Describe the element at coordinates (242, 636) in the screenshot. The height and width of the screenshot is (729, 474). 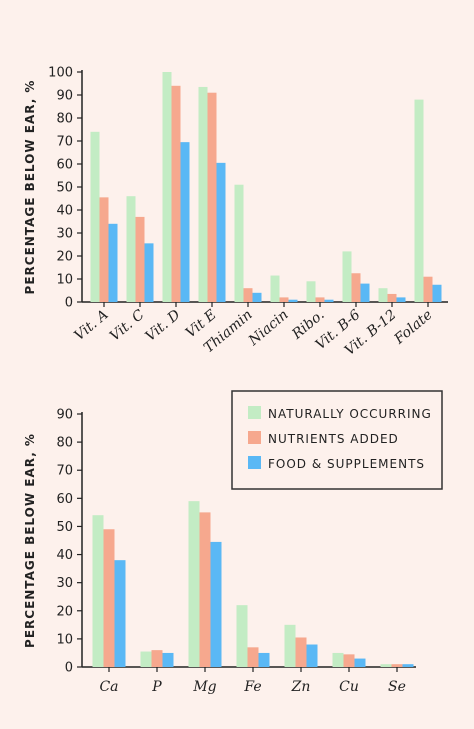
I see `bar-fe-naturally-occurring` at that location.